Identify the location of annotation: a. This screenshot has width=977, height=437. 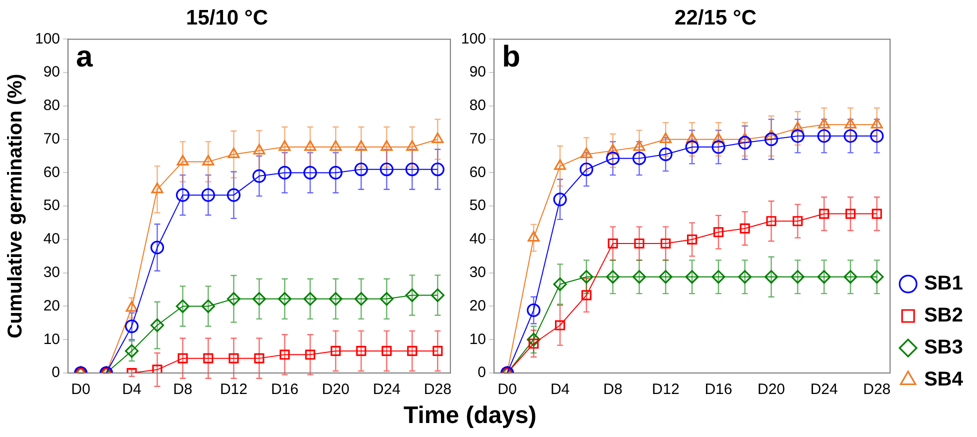
(85, 57).